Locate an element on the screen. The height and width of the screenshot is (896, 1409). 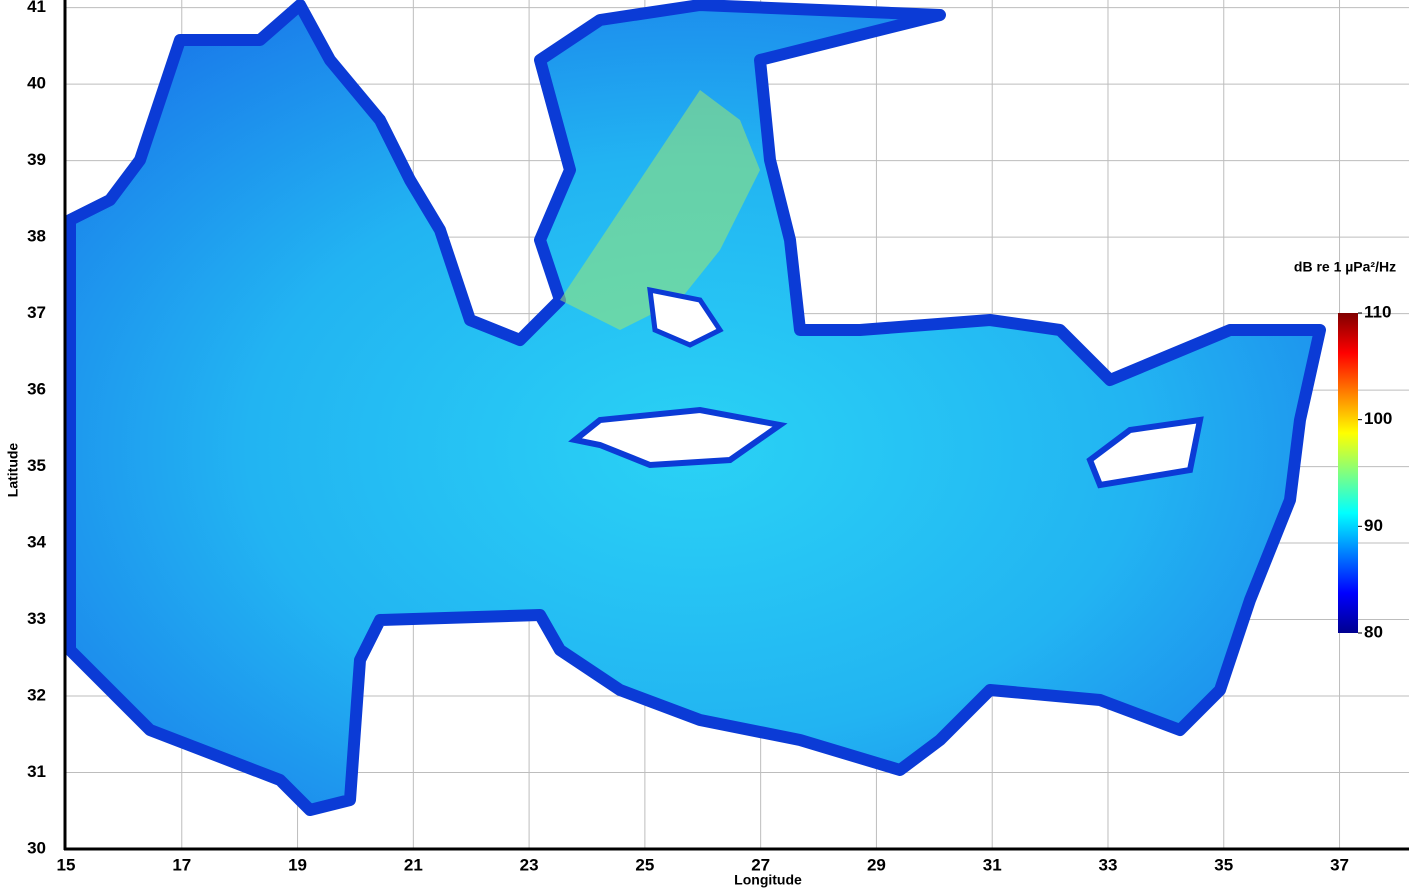
aegean-hotspot is located at coordinates (660, 210).